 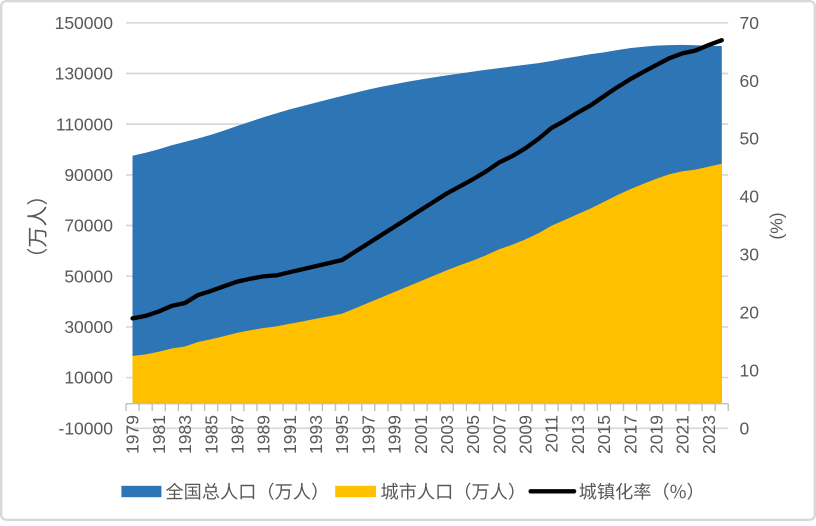 I want to click on svg-text: 1981, so click(x=159, y=434).